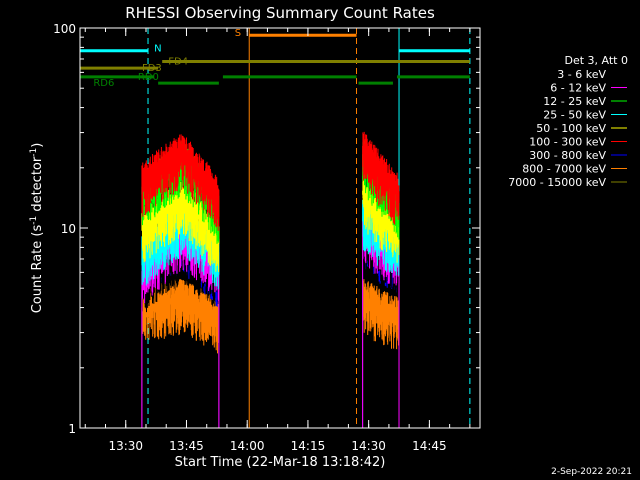 The width and height of the screenshot is (640, 480). Describe the element at coordinates (597, 60) in the screenshot. I see `legend-title: Det 3, Att 0` at that location.